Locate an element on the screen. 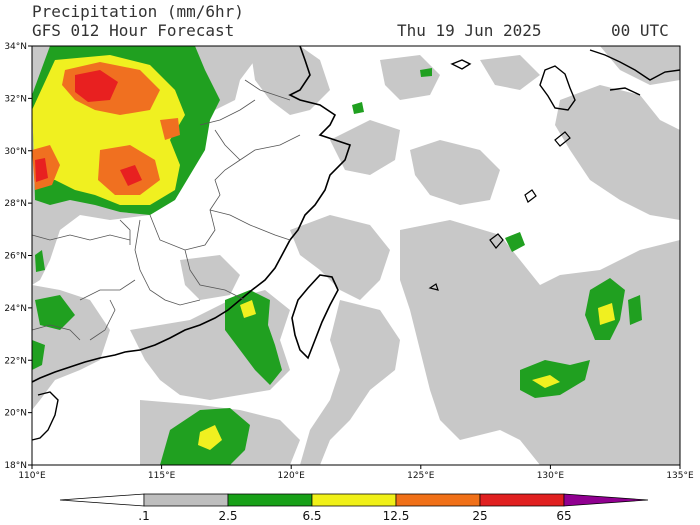  lat-tick-label: 22°N is located at coordinates (15, 361).